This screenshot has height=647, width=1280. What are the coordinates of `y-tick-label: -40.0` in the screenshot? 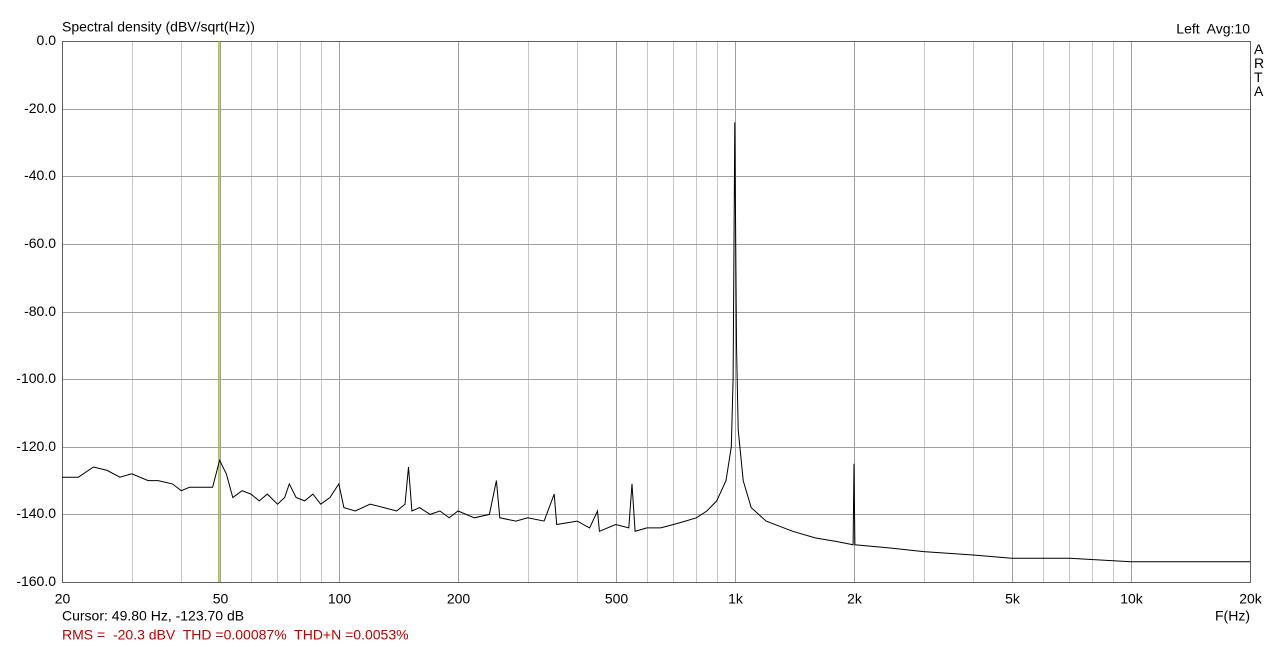 It's located at (40, 175).